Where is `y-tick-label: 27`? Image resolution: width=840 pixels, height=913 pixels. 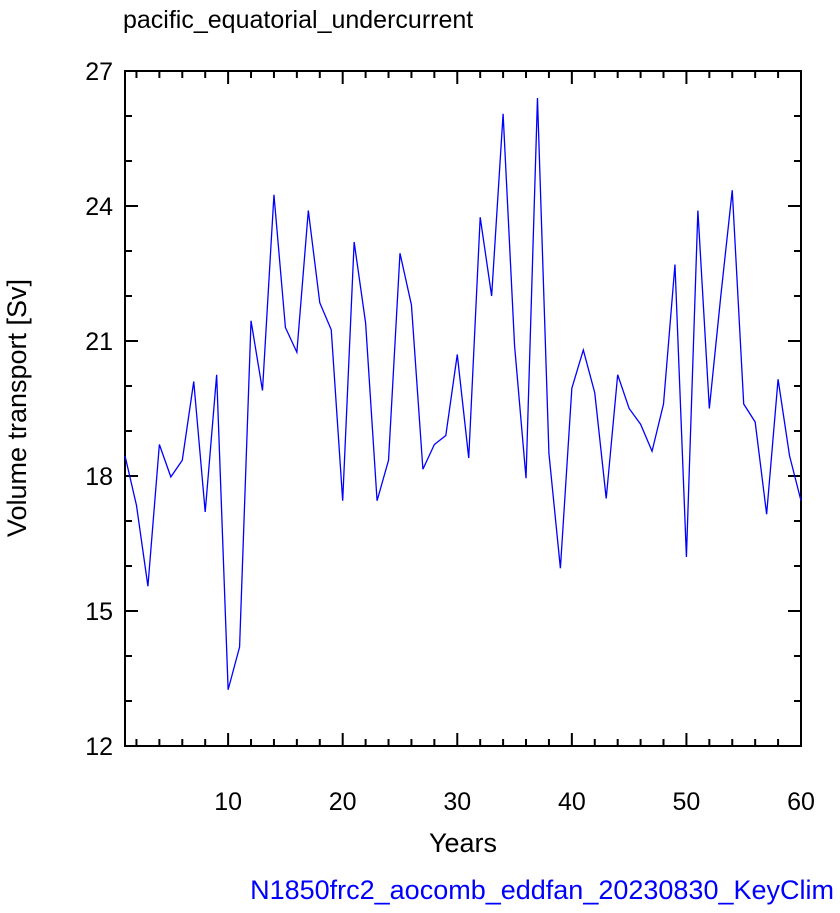
y-tick-label: 27 is located at coordinates (99, 72).